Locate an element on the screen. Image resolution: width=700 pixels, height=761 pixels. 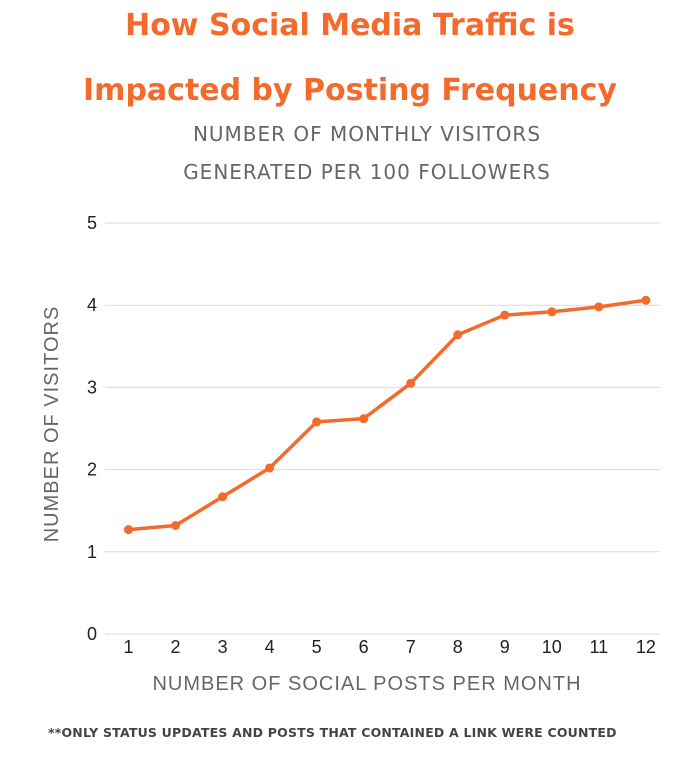
x-tick-labels: 1 2 3 4 5 6 7 8 9 10 11 12 is located at coordinates (390, 647).